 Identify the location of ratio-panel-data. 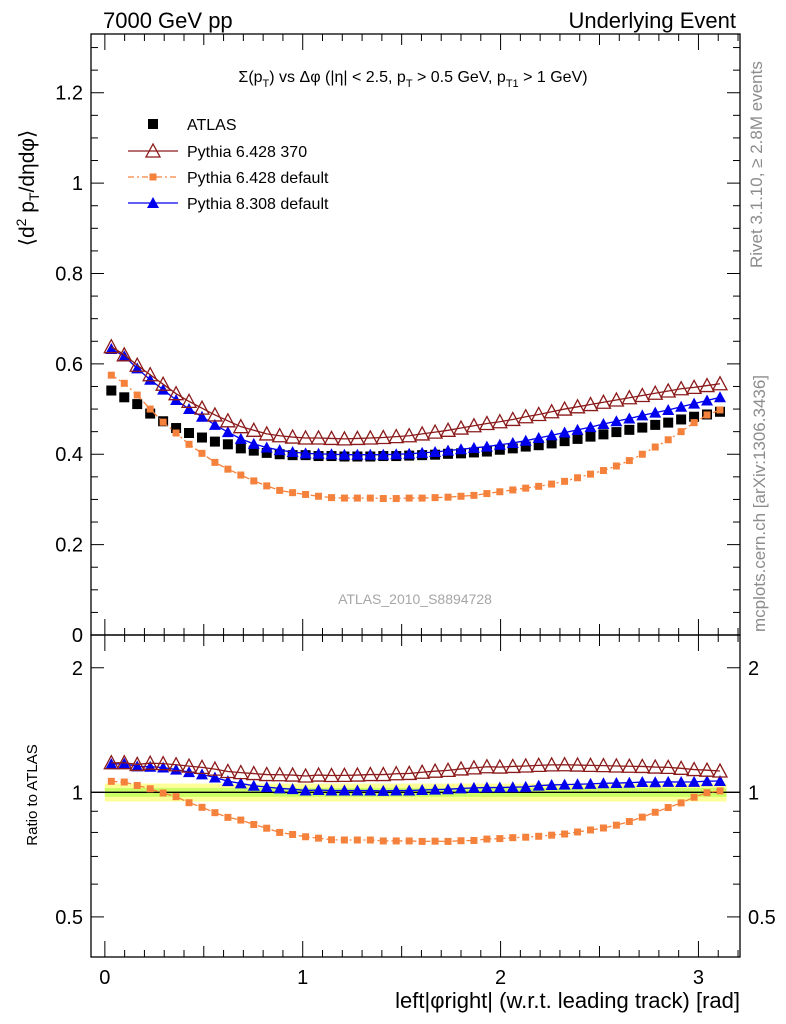
(415, 799).